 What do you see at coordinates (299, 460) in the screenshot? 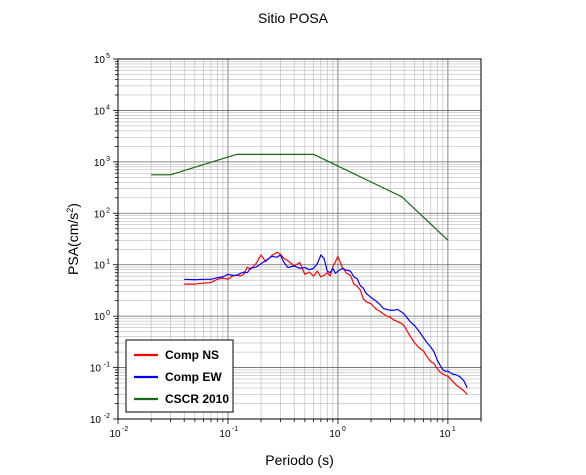
I see `x-axis-label: Periodo (s)` at bounding box center [299, 460].